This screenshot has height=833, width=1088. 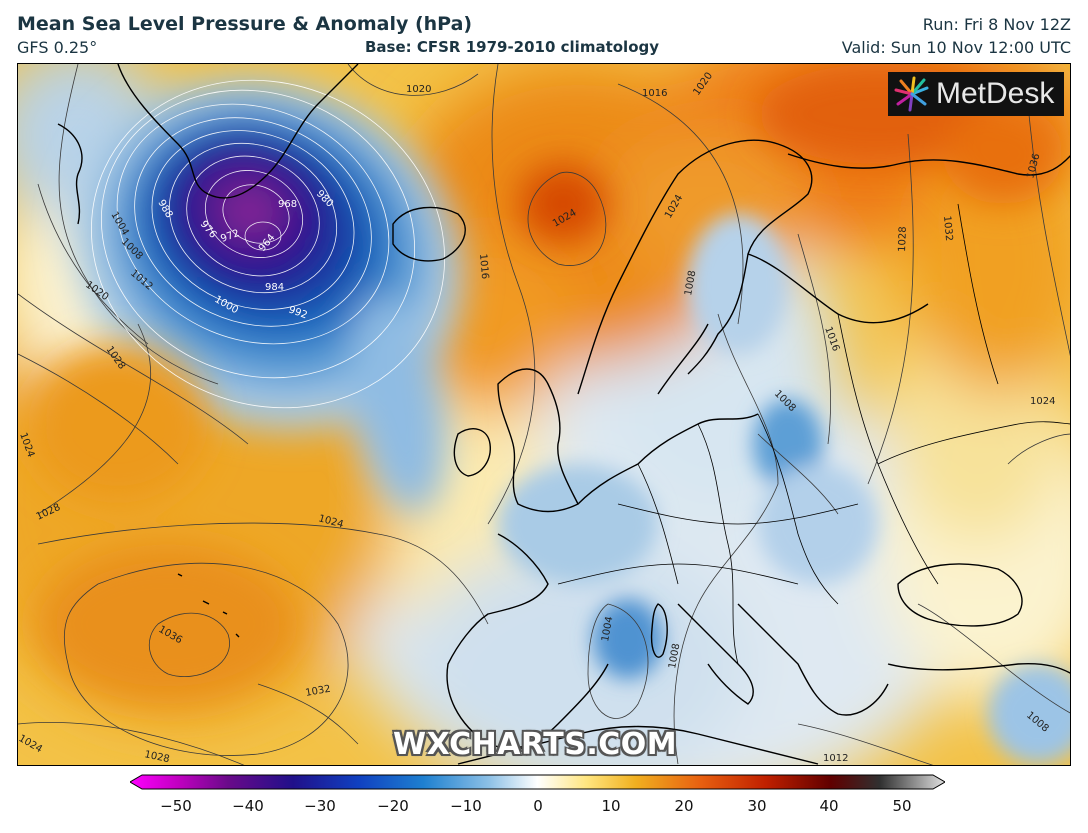 I want to click on colorbar-tick: 10, so click(x=611, y=806).